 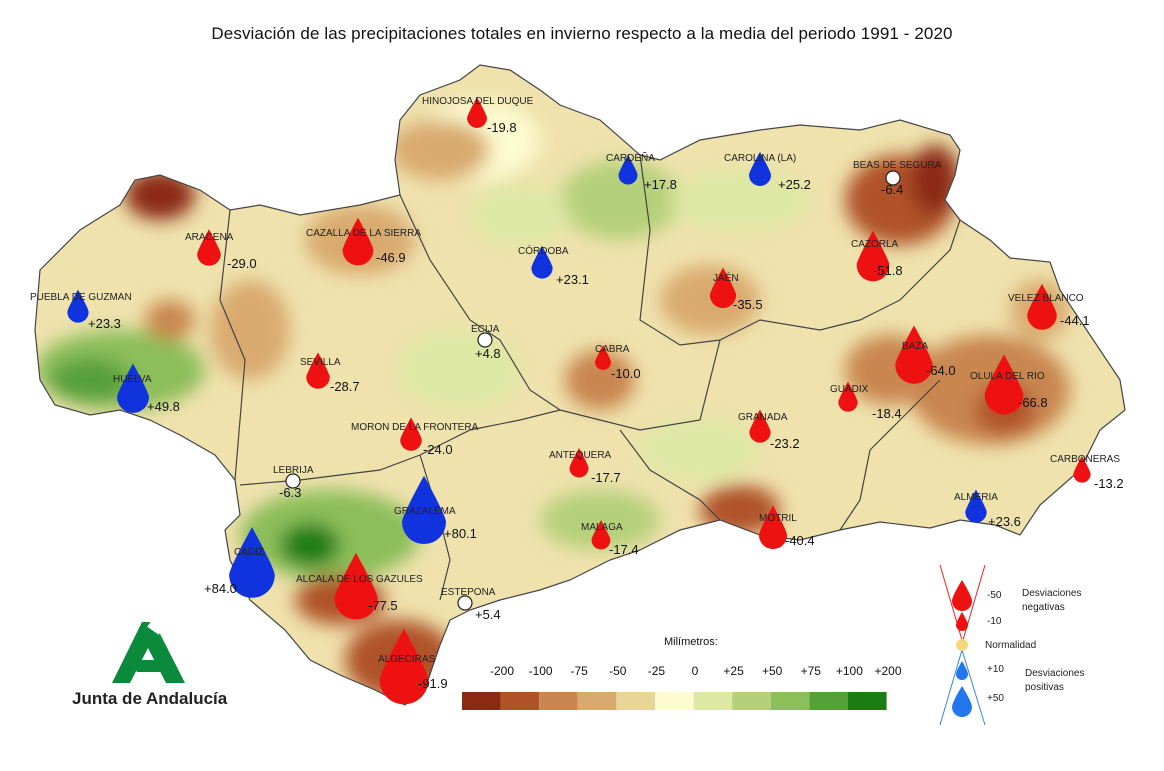 I want to click on station-value: -66.8, so click(x=1033, y=402).